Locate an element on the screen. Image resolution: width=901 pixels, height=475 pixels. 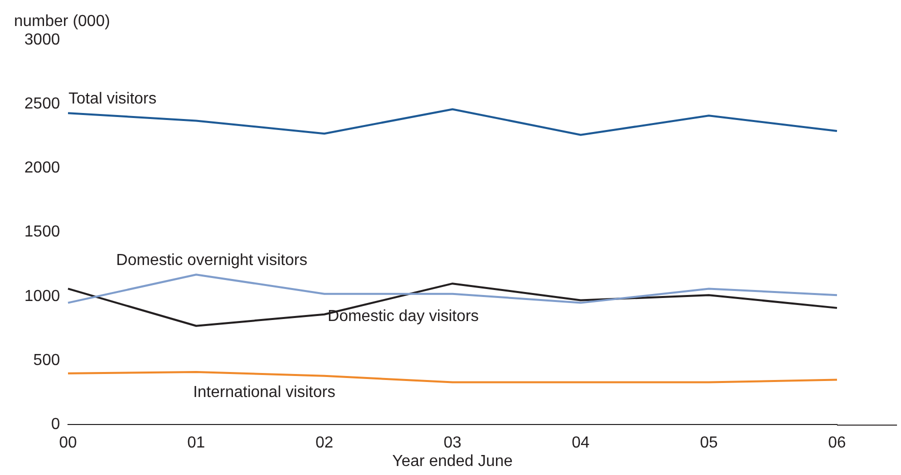
y-tick-label: 1500 is located at coordinates (42, 232).